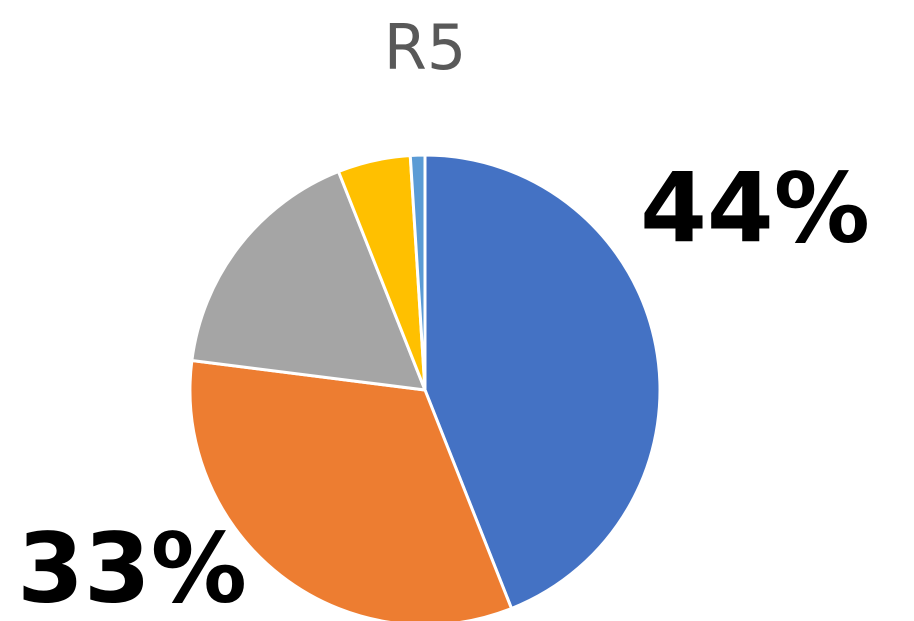  Describe the element at coordinates (132, 566) in the screenshot. I see `data-label: 33%` at that location.